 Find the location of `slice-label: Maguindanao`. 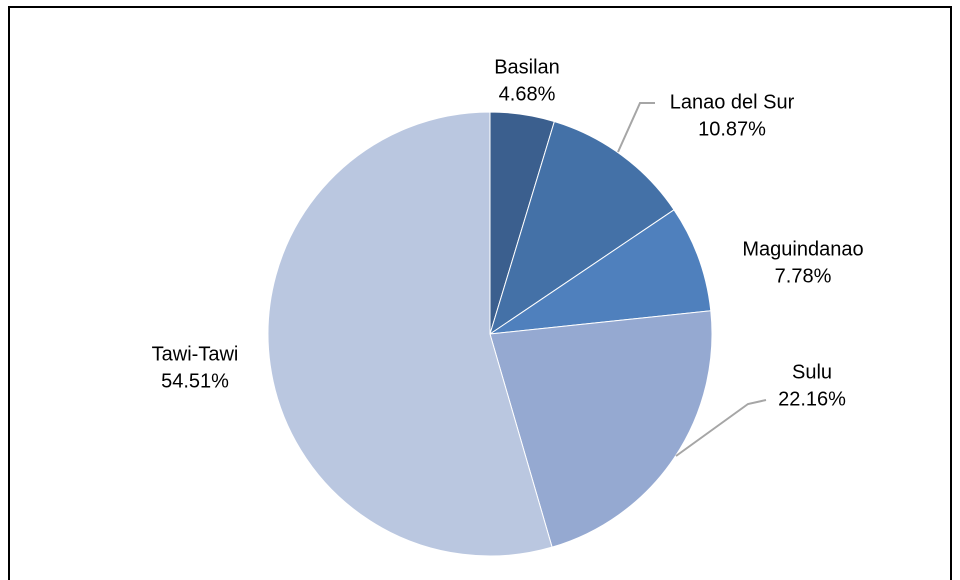

slice-label: Maguindanao is located at coordinates (802, 249).